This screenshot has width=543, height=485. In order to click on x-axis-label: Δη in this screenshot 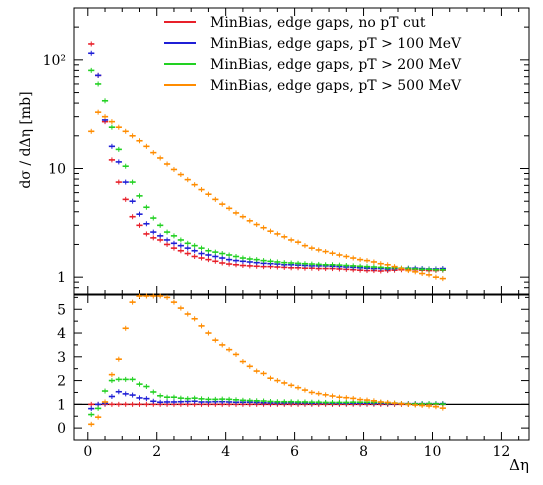, I will do `click(519, 465)`.